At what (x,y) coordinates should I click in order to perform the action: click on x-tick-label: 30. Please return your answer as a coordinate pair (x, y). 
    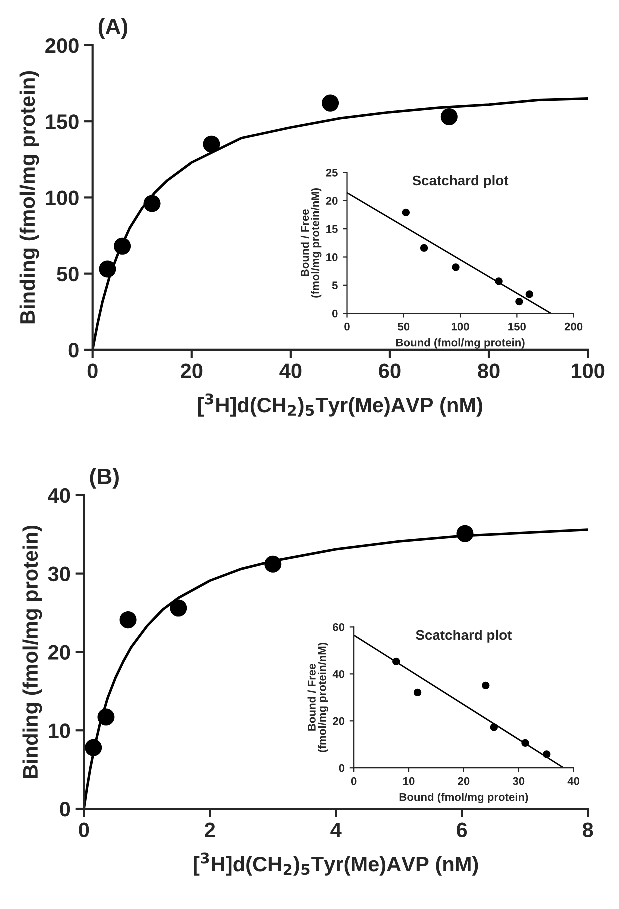
    Looking at the image, I should click on (518, 781).